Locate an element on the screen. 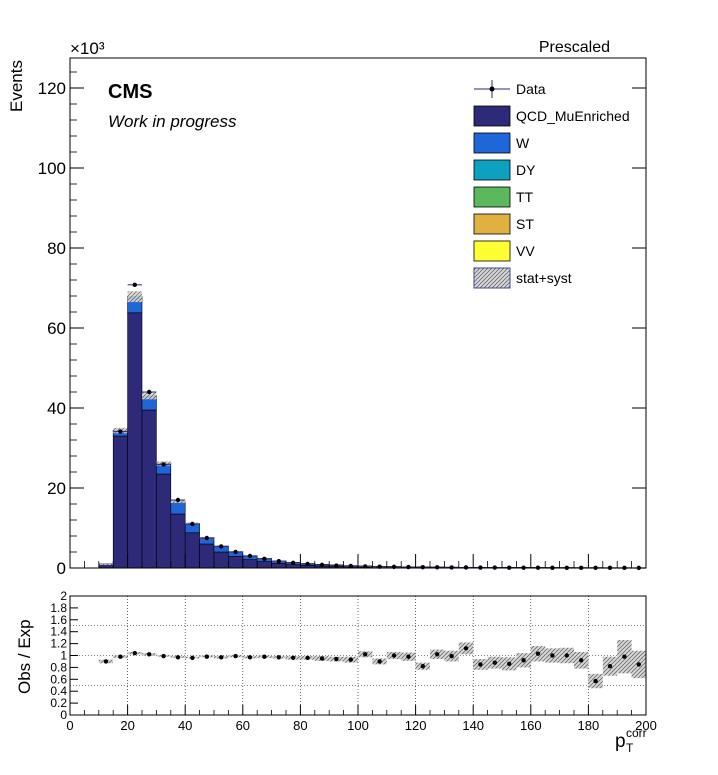 This screenshot has height=775, width=718. x-tick-label: 120 is located at coordinates (416, 725).